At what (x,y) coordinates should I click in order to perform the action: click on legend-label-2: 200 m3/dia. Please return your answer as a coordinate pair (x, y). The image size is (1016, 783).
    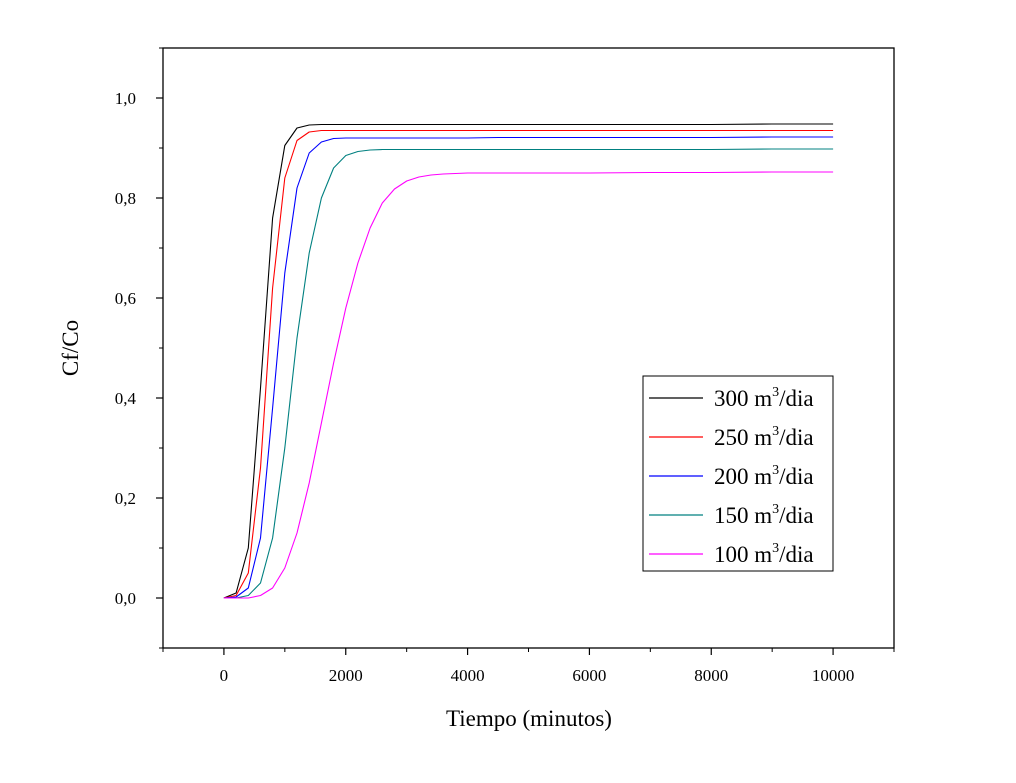
    Looking at the image, I should click on (764, 476).